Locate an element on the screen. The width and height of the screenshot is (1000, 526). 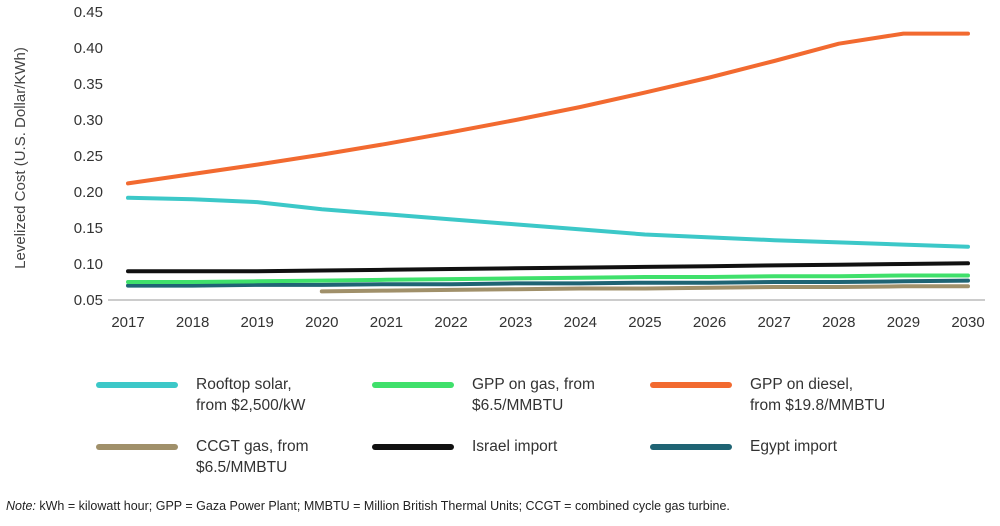
x-tick-label: 2030 is located at coordinates (967, 322).